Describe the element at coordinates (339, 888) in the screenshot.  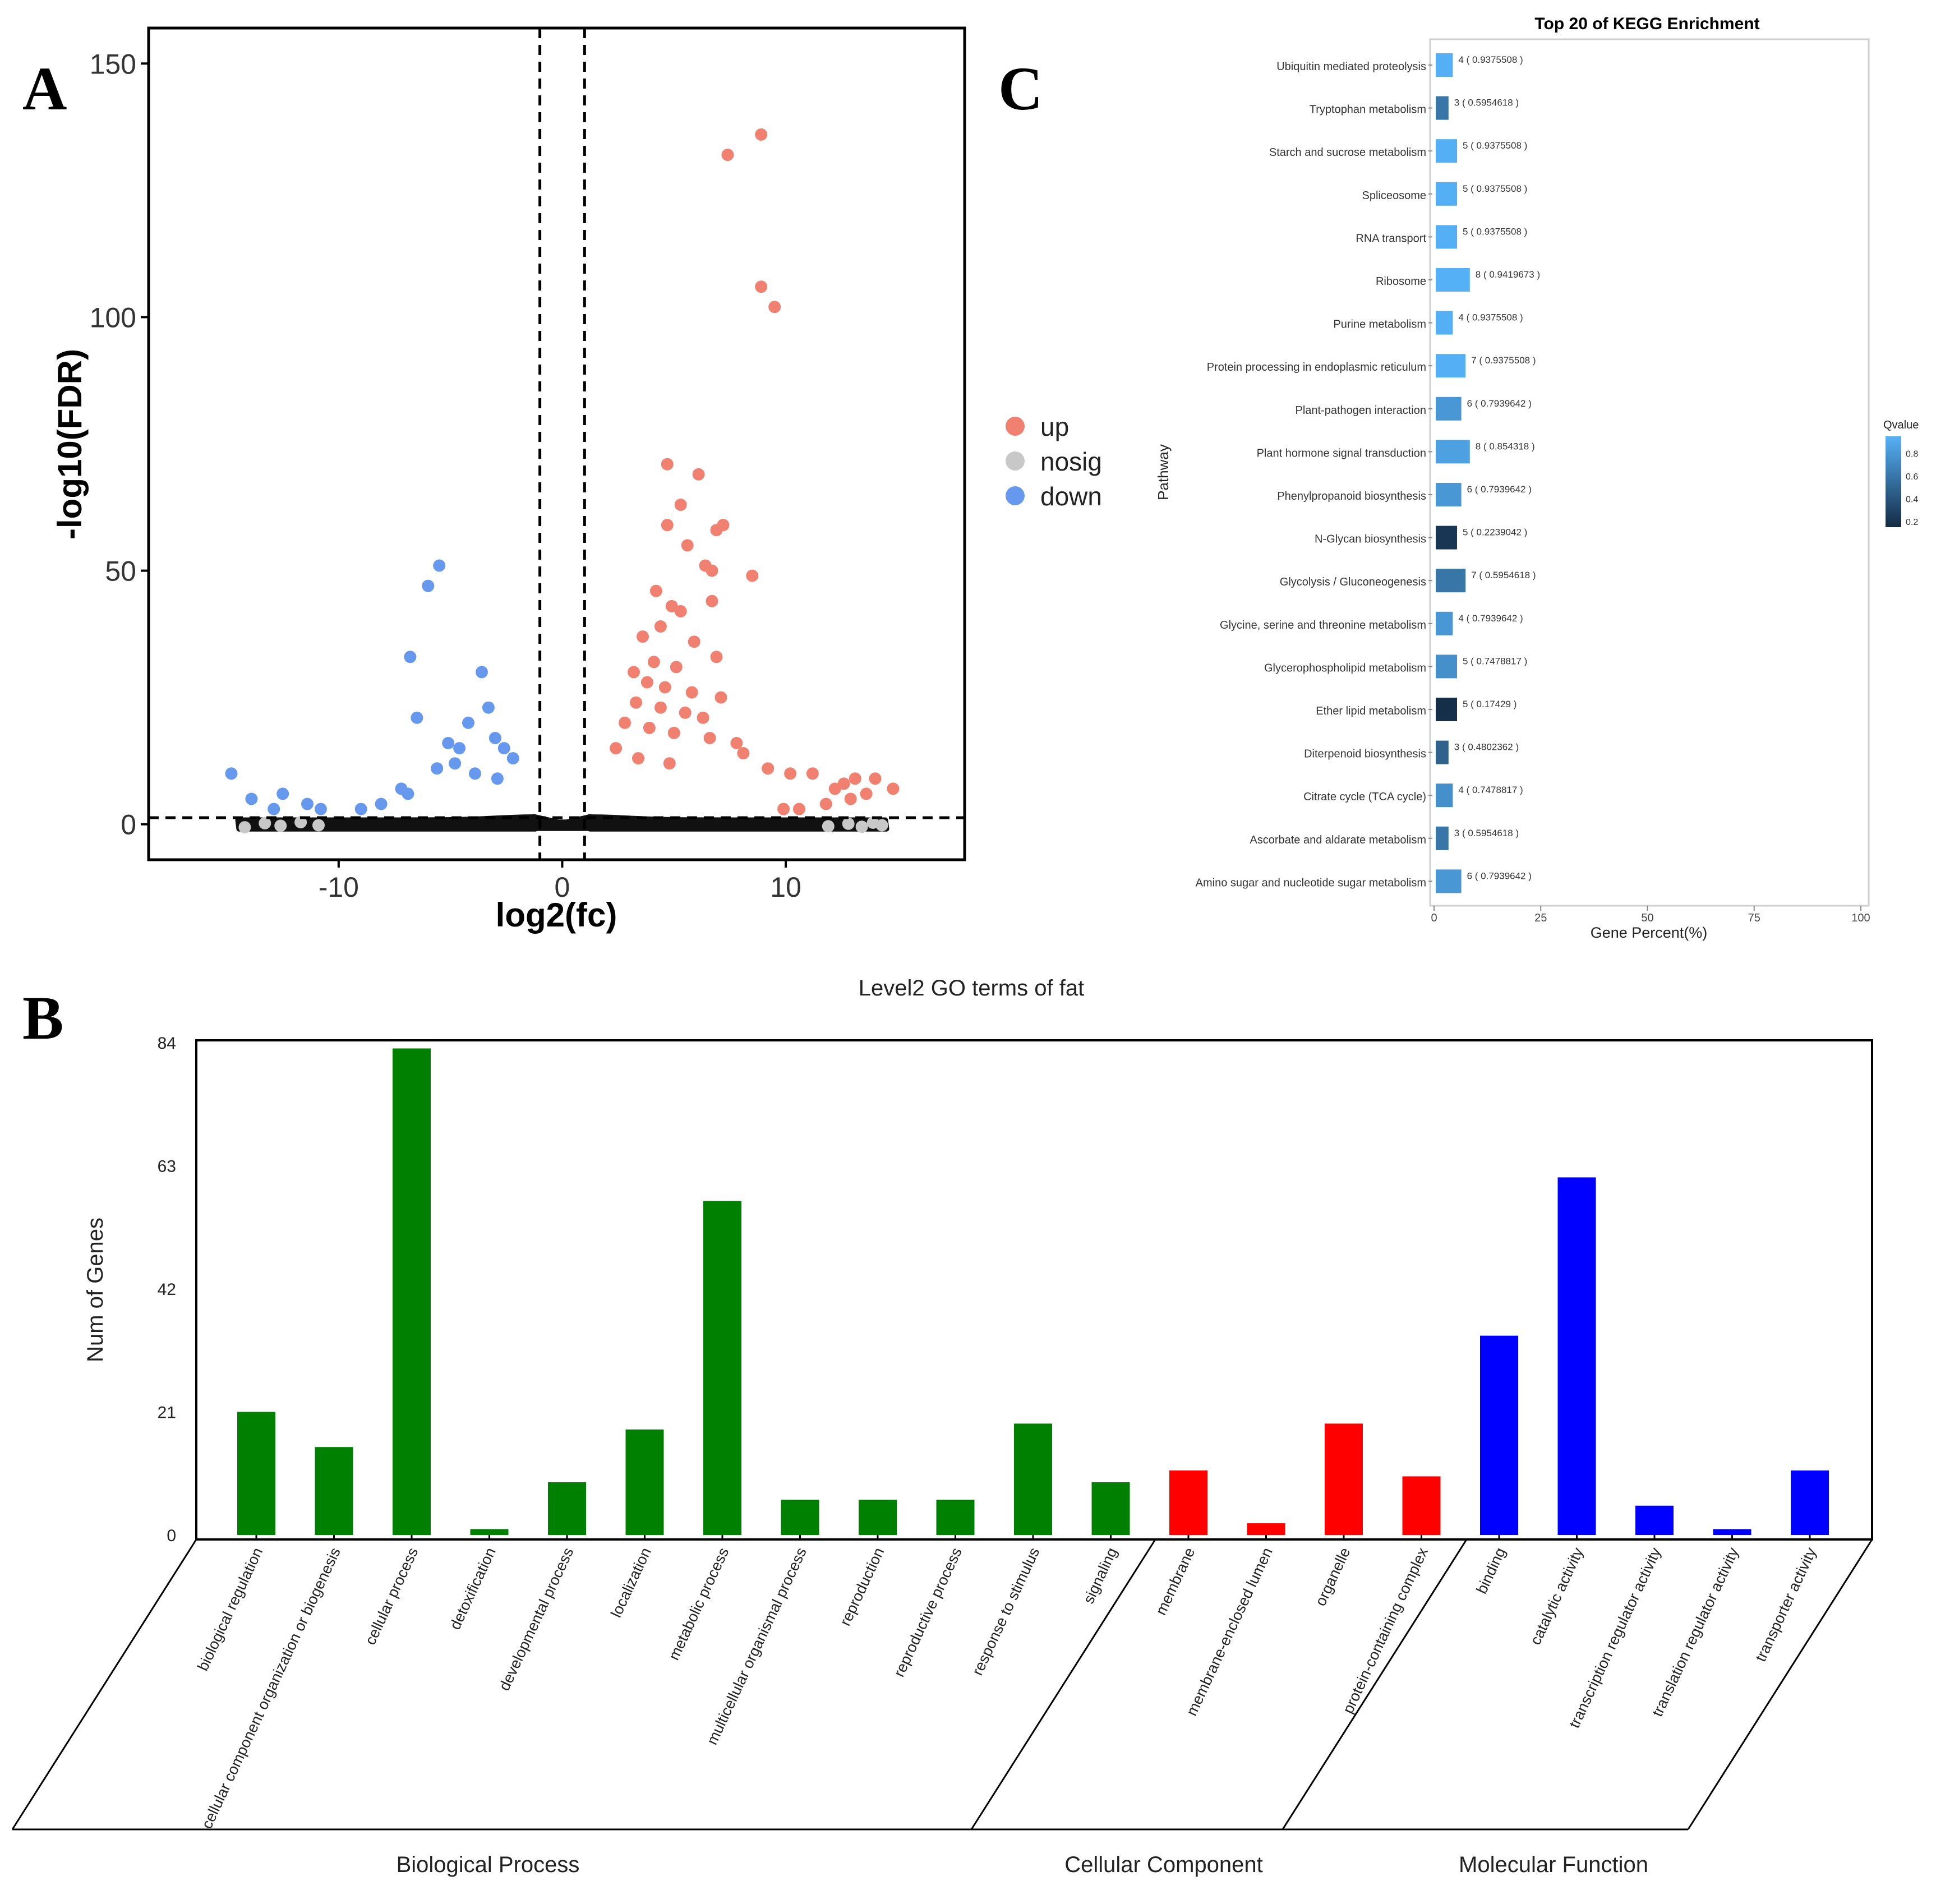
I see `x-tick-label: -10` at that location.